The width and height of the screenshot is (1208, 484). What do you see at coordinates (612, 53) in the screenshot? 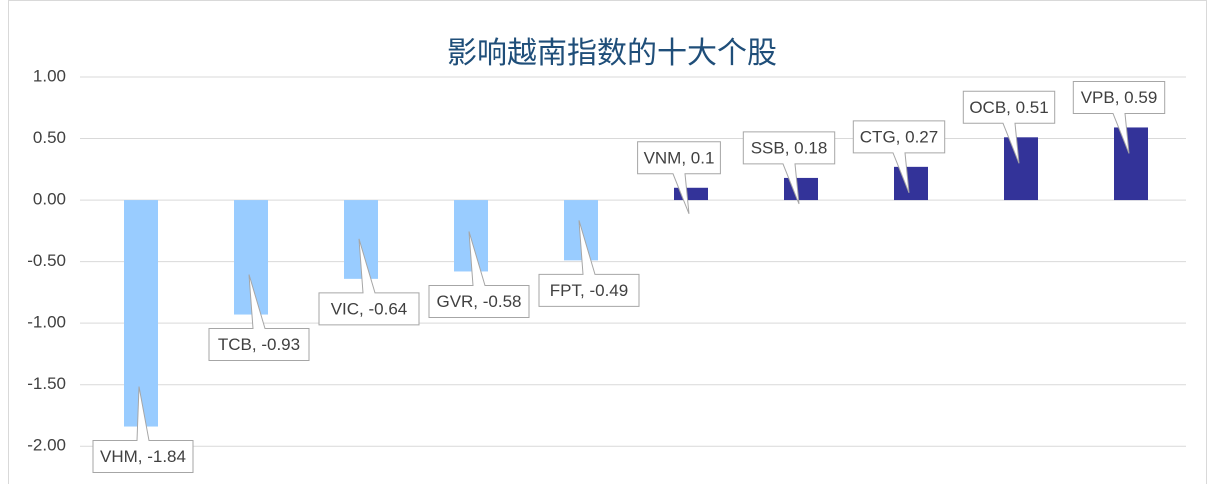
I see `chart-title: 影响越南指数的十大个股` at bounding box center [612, 53].